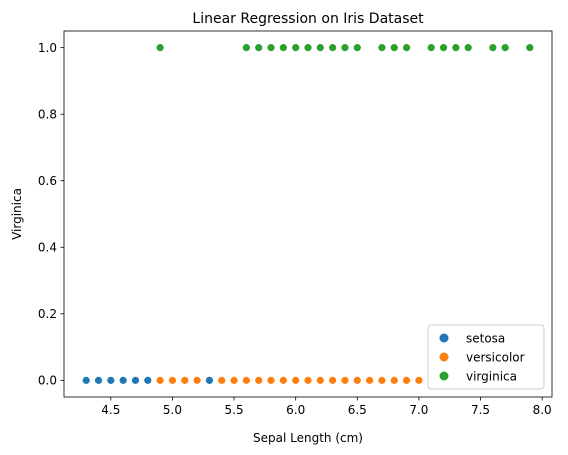  What do you see at coordinates (495, 357) in the screenshot?
I see `legend-label-versicolor: versicolor` at bounding box center [495, 357].